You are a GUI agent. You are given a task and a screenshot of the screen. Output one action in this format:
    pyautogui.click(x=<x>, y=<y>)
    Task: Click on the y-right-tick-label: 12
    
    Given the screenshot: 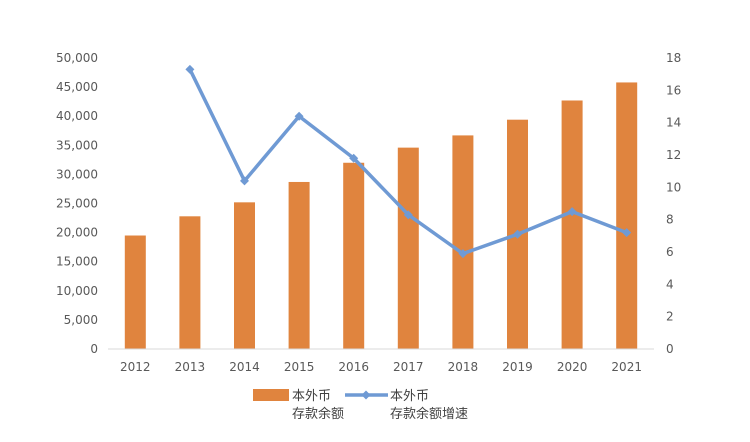 What is the action you would take?
    pyautogui.click(x=673, y=155)
    